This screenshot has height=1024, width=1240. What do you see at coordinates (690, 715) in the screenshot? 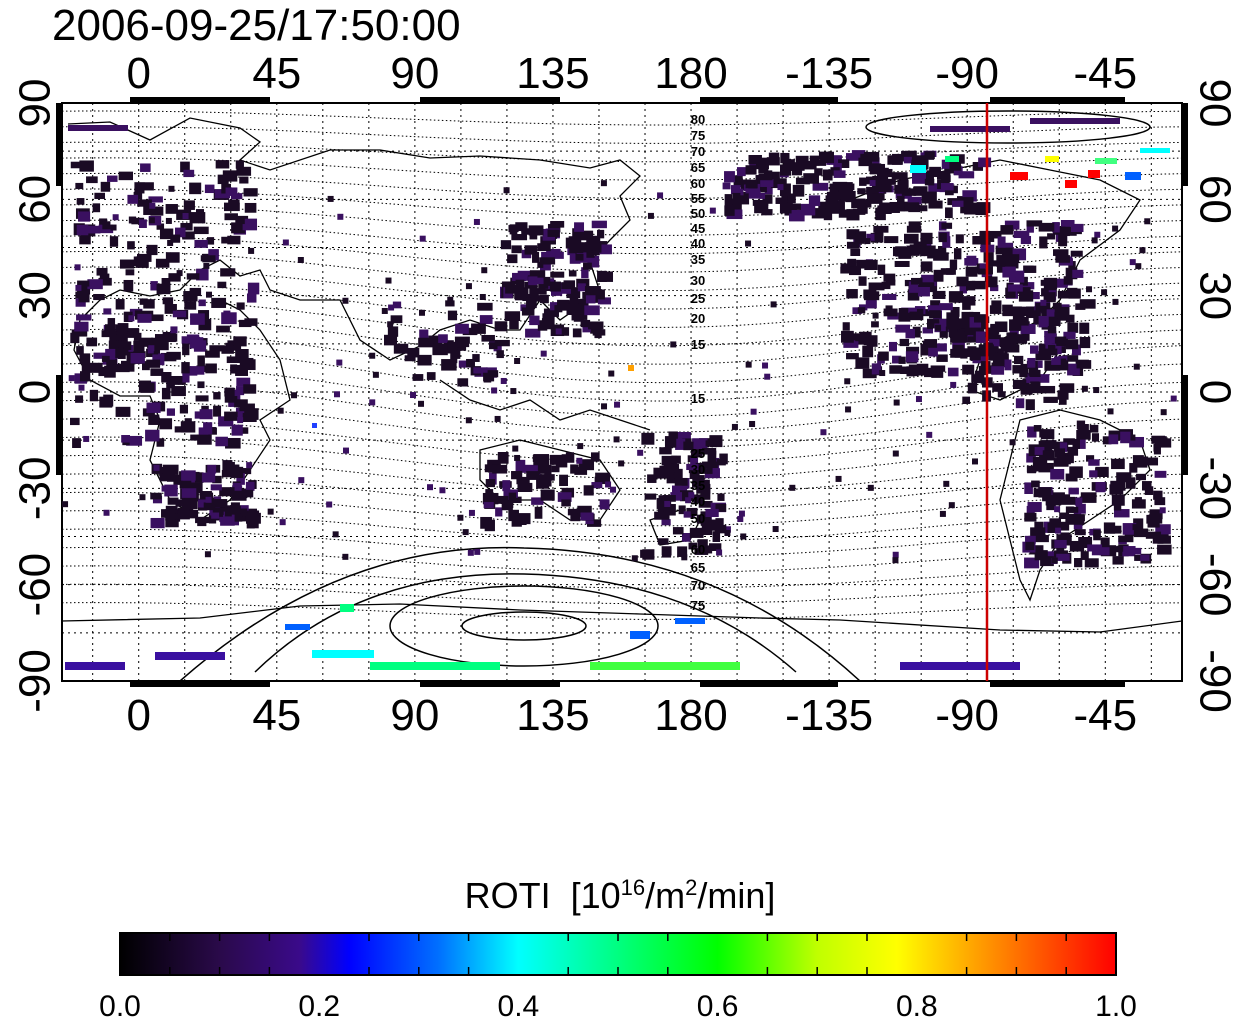
I see `x-tick-label-bottom: 180` at bounding box center [690, 715].